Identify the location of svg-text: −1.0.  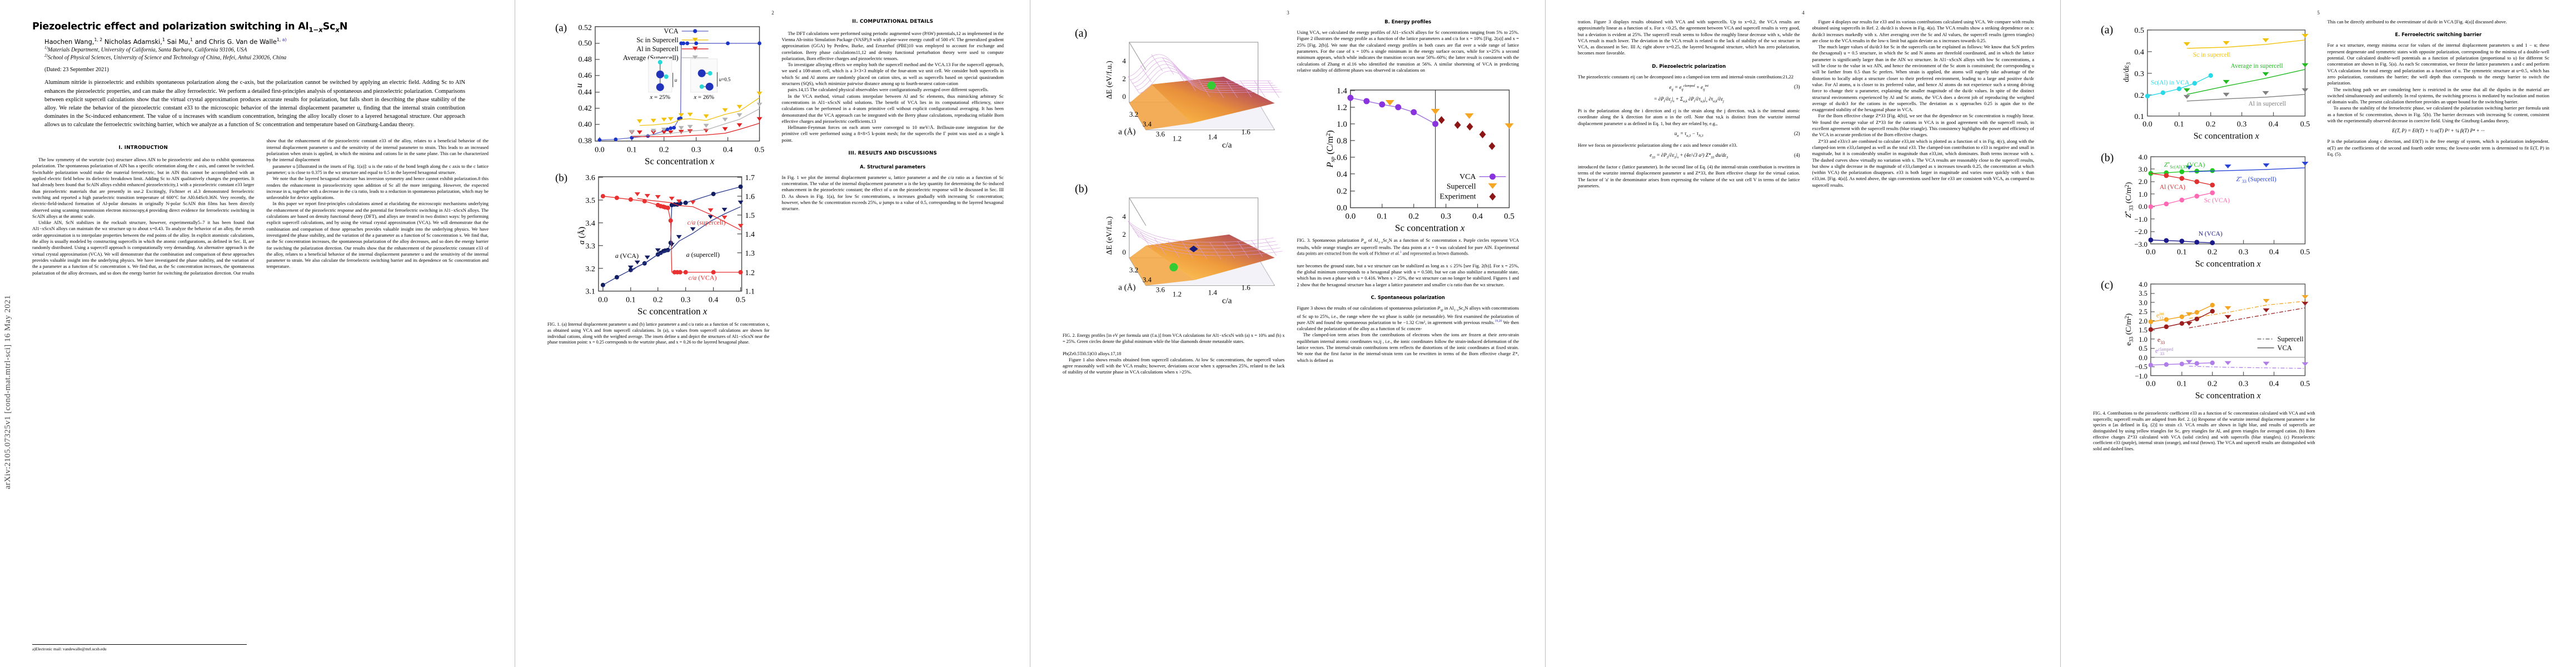
(2141, 376).